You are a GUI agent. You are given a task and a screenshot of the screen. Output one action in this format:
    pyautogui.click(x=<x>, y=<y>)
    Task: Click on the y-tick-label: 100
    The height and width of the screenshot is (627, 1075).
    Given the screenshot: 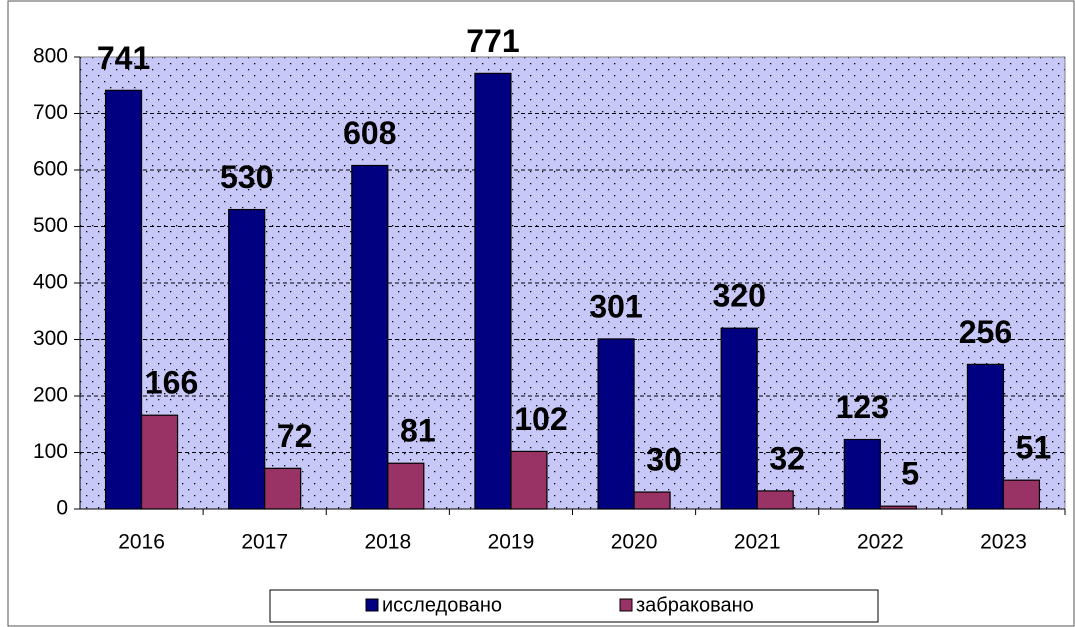 What is the action you would take?
    pyautogui.click(x=50, y=451)
    